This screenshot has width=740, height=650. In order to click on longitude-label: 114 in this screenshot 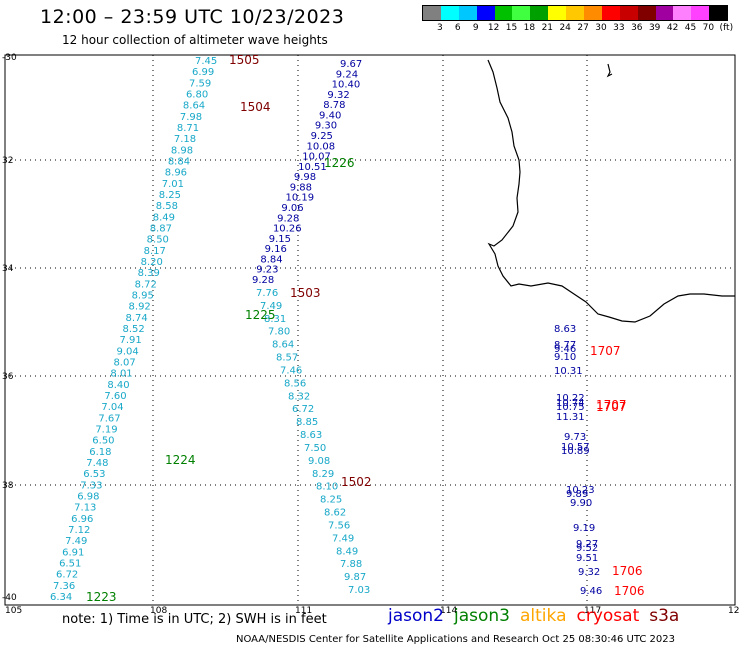, I will do `click(448, 611)`.